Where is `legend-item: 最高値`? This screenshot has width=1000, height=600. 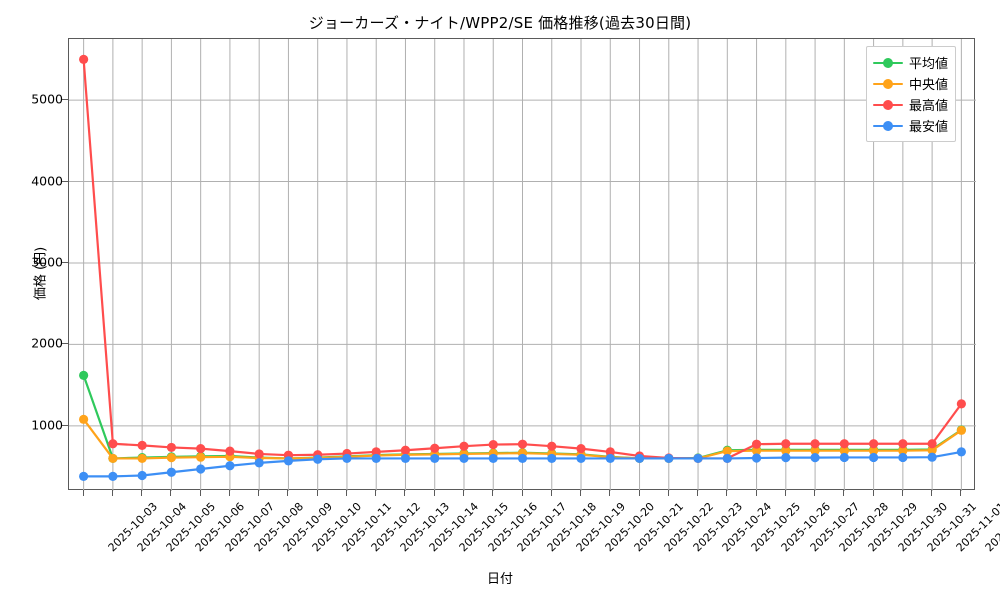
legend-item: 最高値 is located at coordinates (910, 104).